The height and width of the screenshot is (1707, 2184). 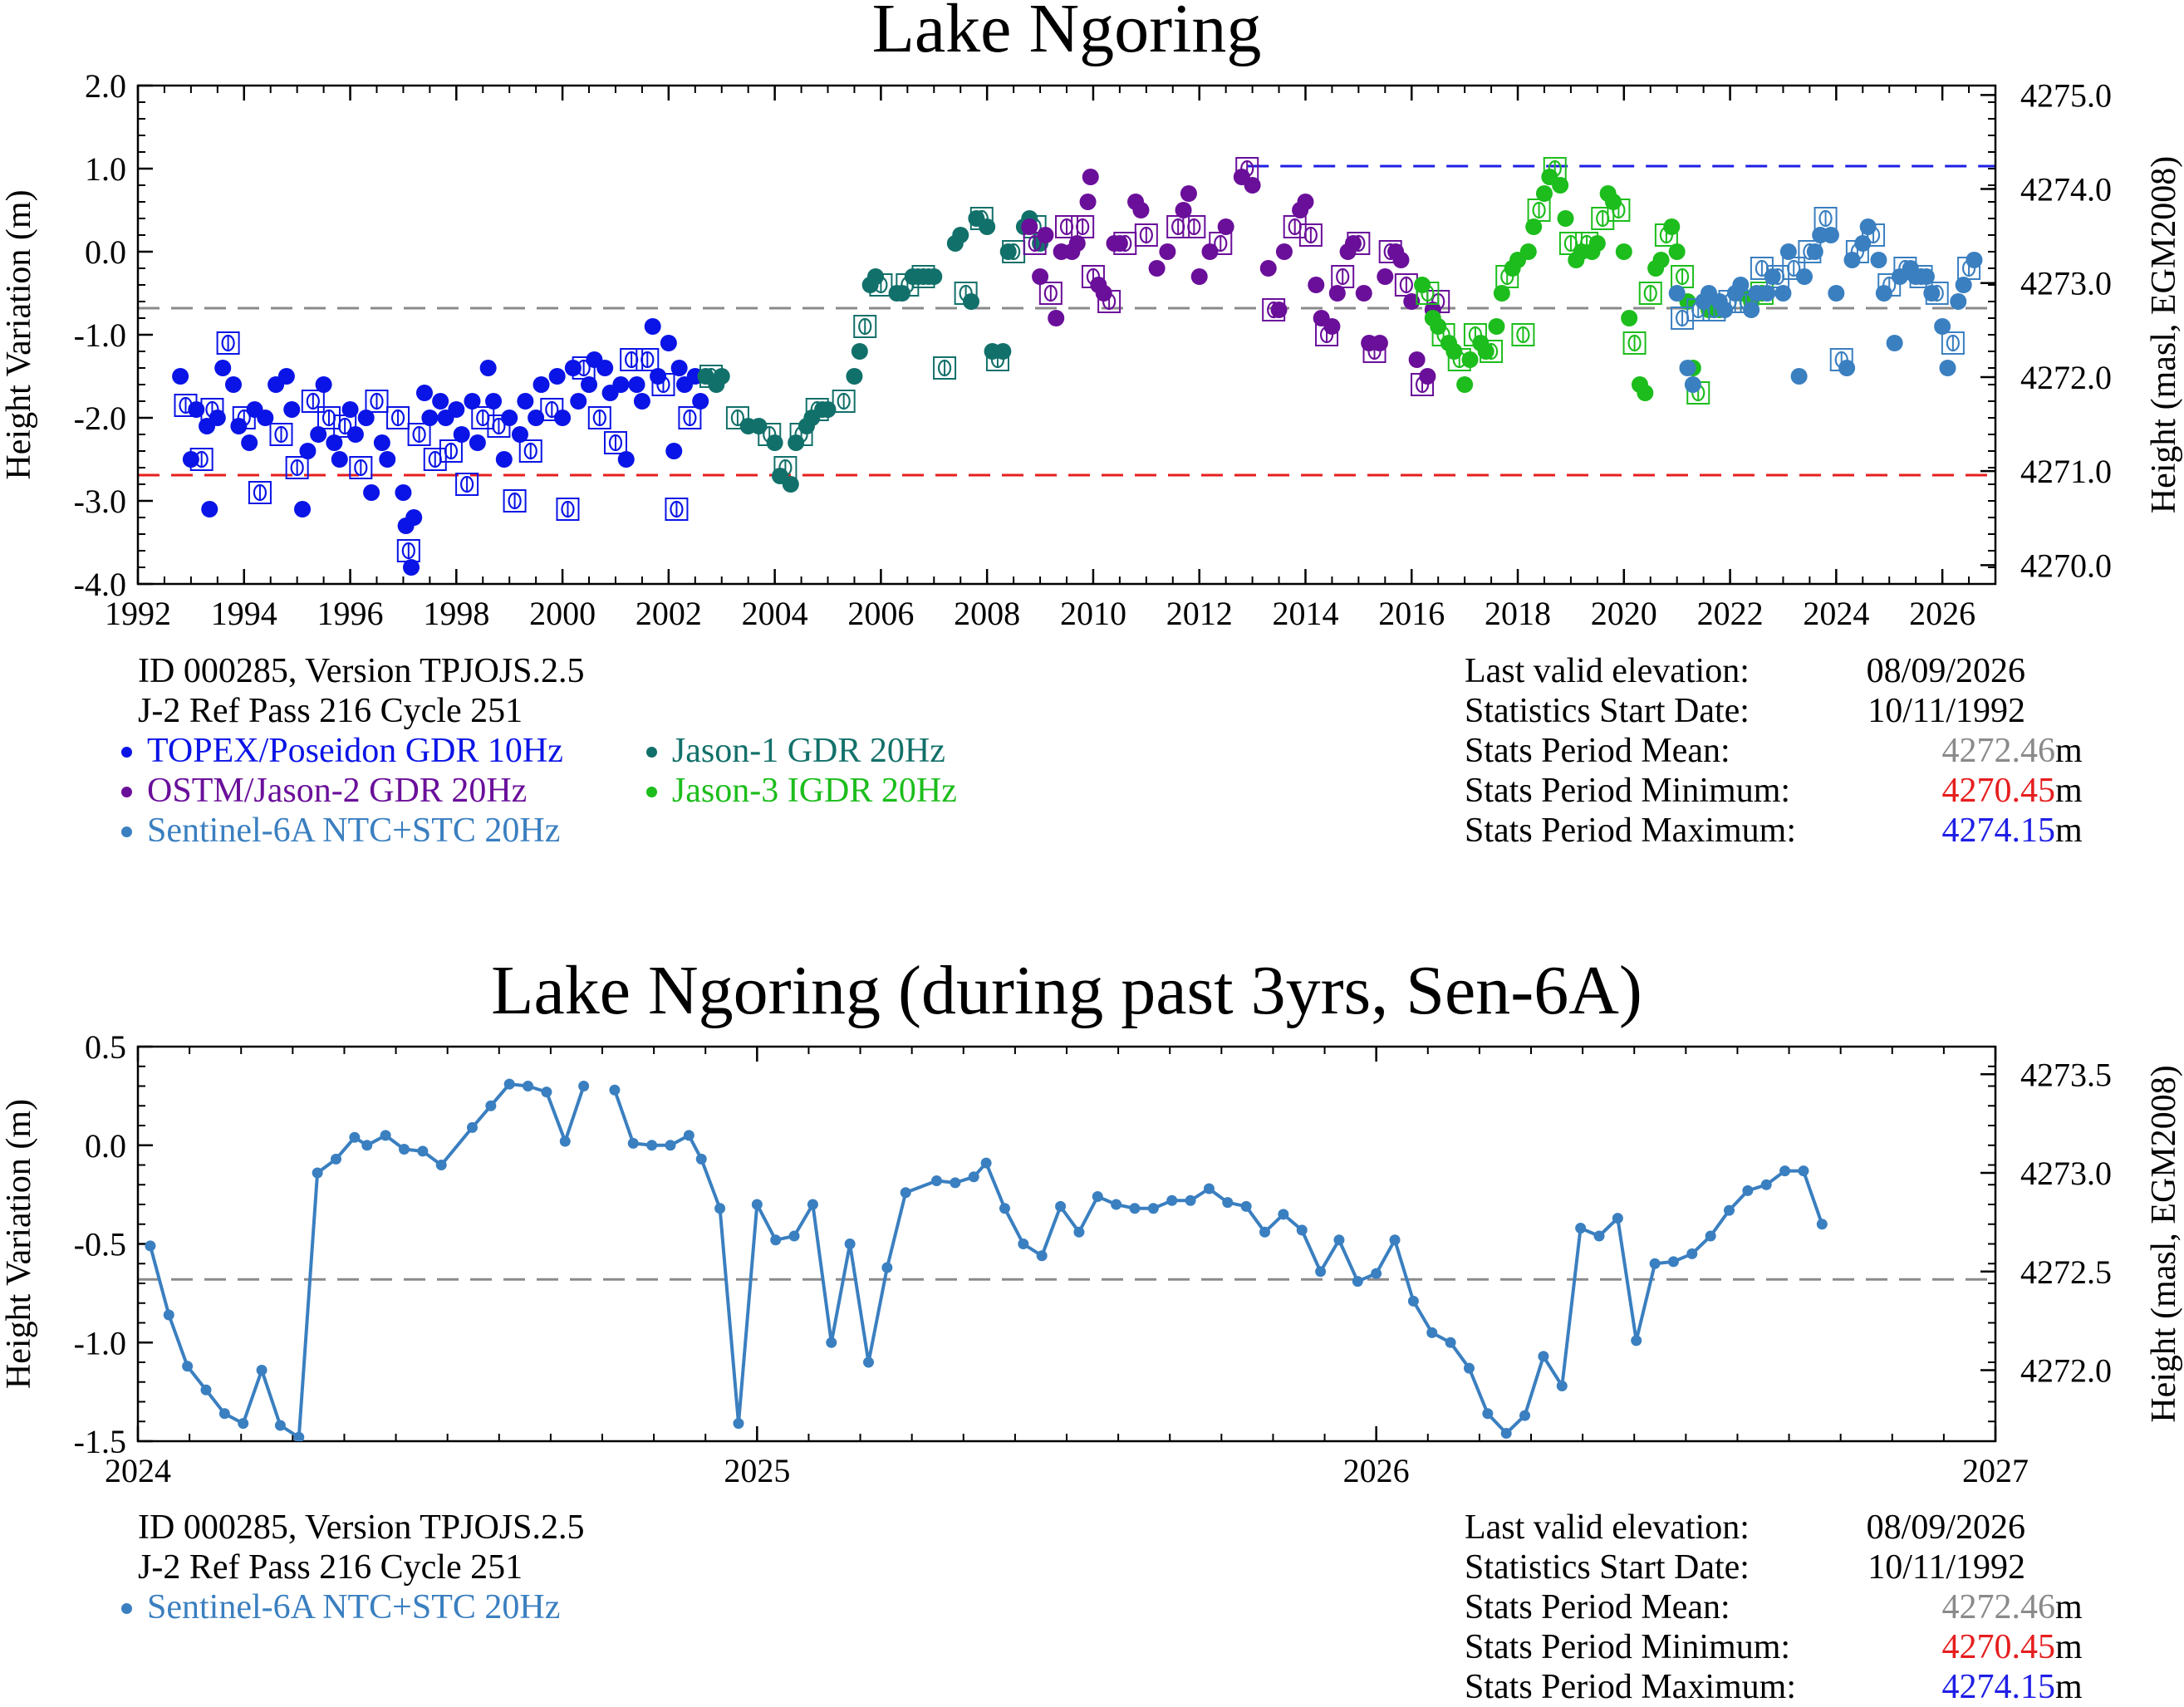 I want to click on stat-label: Stats Period Mean:, so click(x=1597, y=751).